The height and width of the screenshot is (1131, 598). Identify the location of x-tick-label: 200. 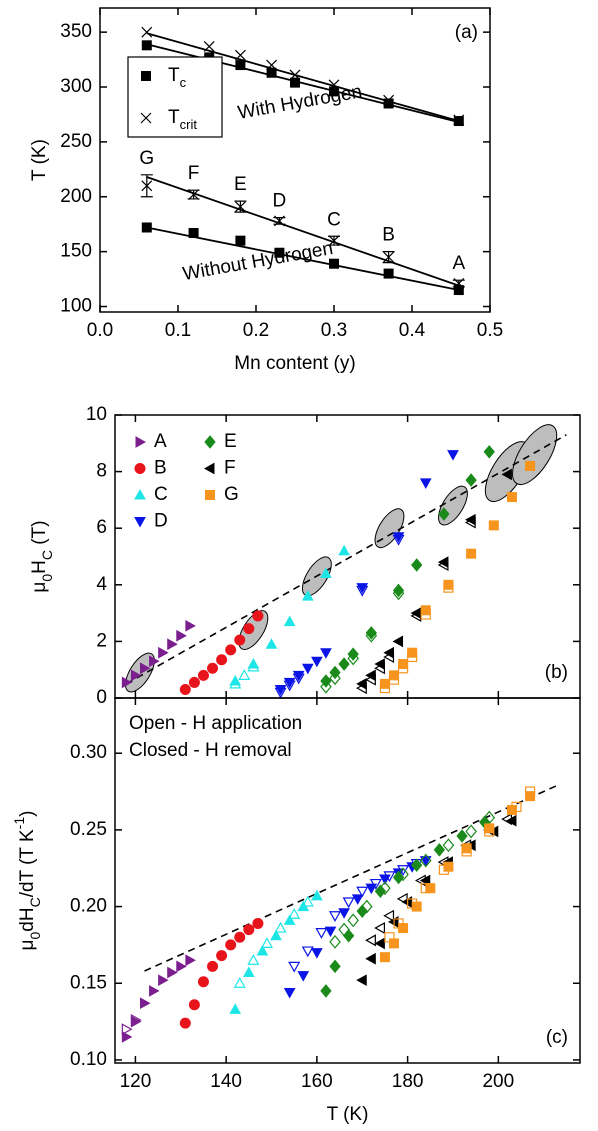
(498, 1081).